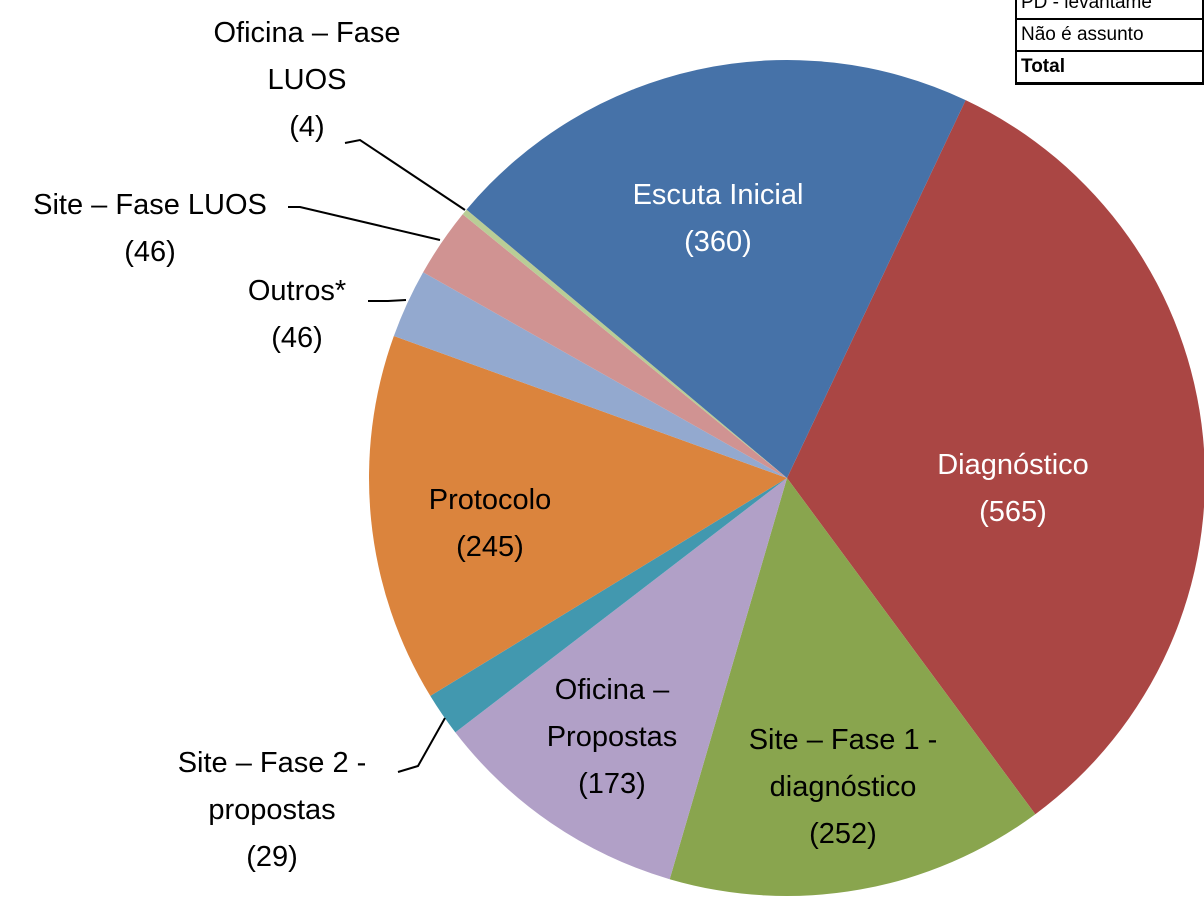 The image size is (1204, 897). Describe the element at coordinates (612, 784) in the screenshot. I see `value-label: (173)` at that location.